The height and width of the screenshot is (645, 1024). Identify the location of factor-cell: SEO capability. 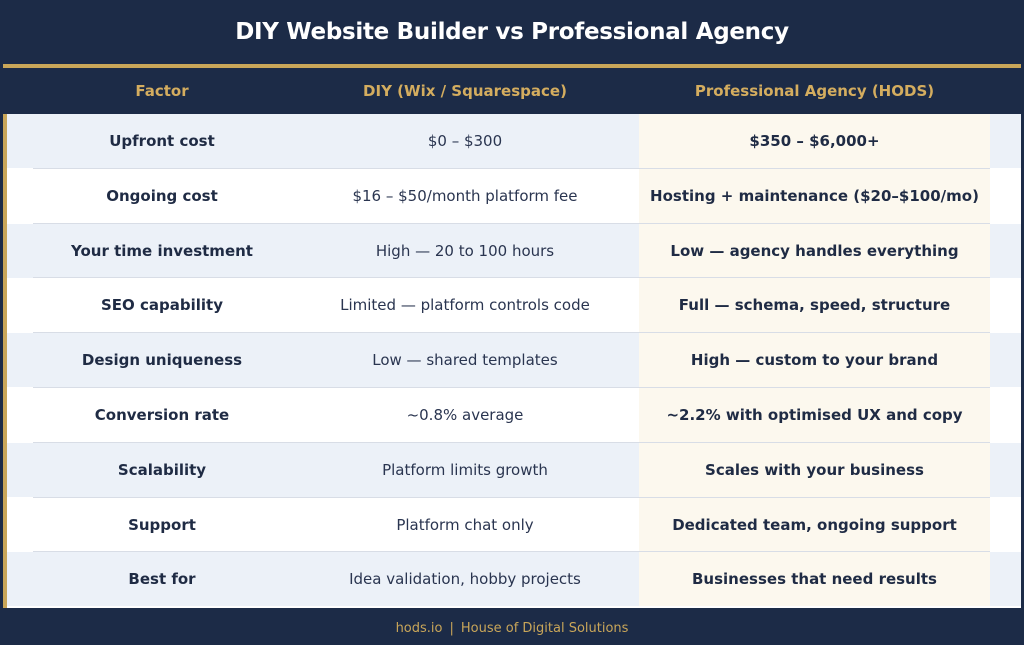
(161, 305).